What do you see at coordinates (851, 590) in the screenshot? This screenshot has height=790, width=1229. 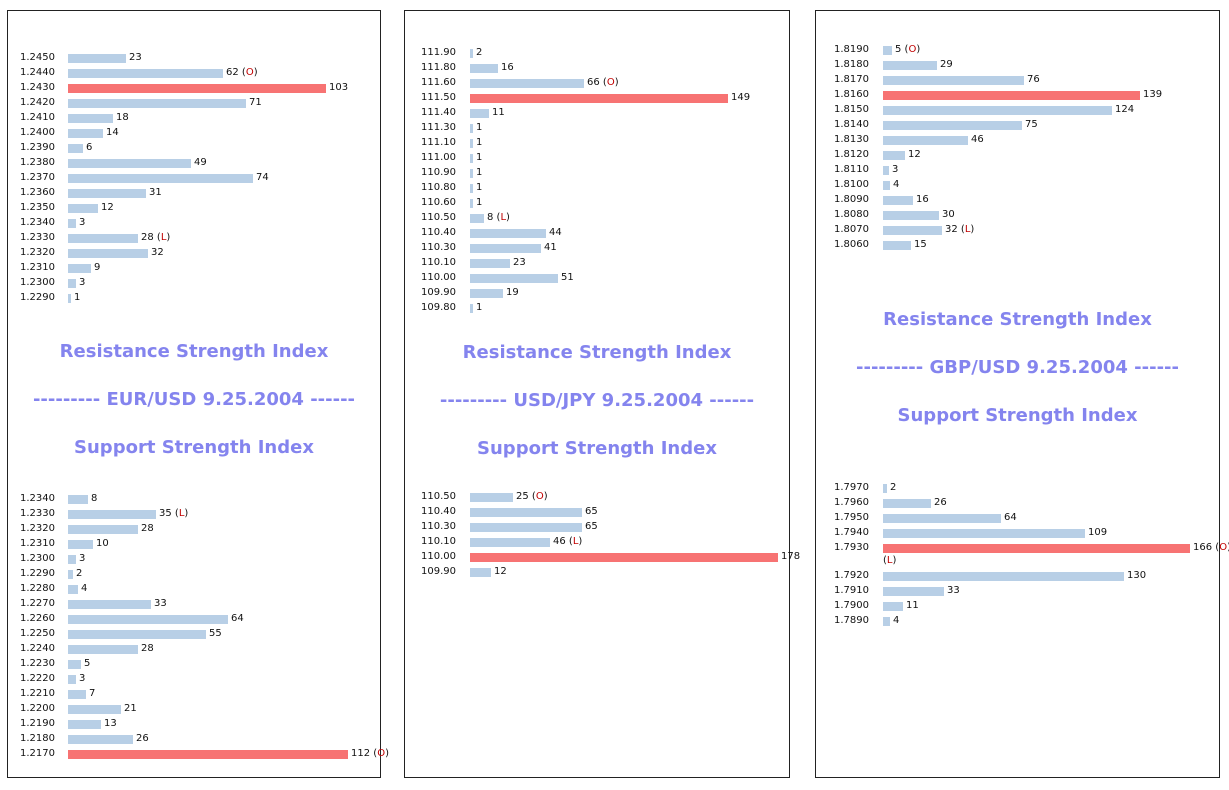 I see `price-level-label: 1.7910` at bounding box center [851, 590].